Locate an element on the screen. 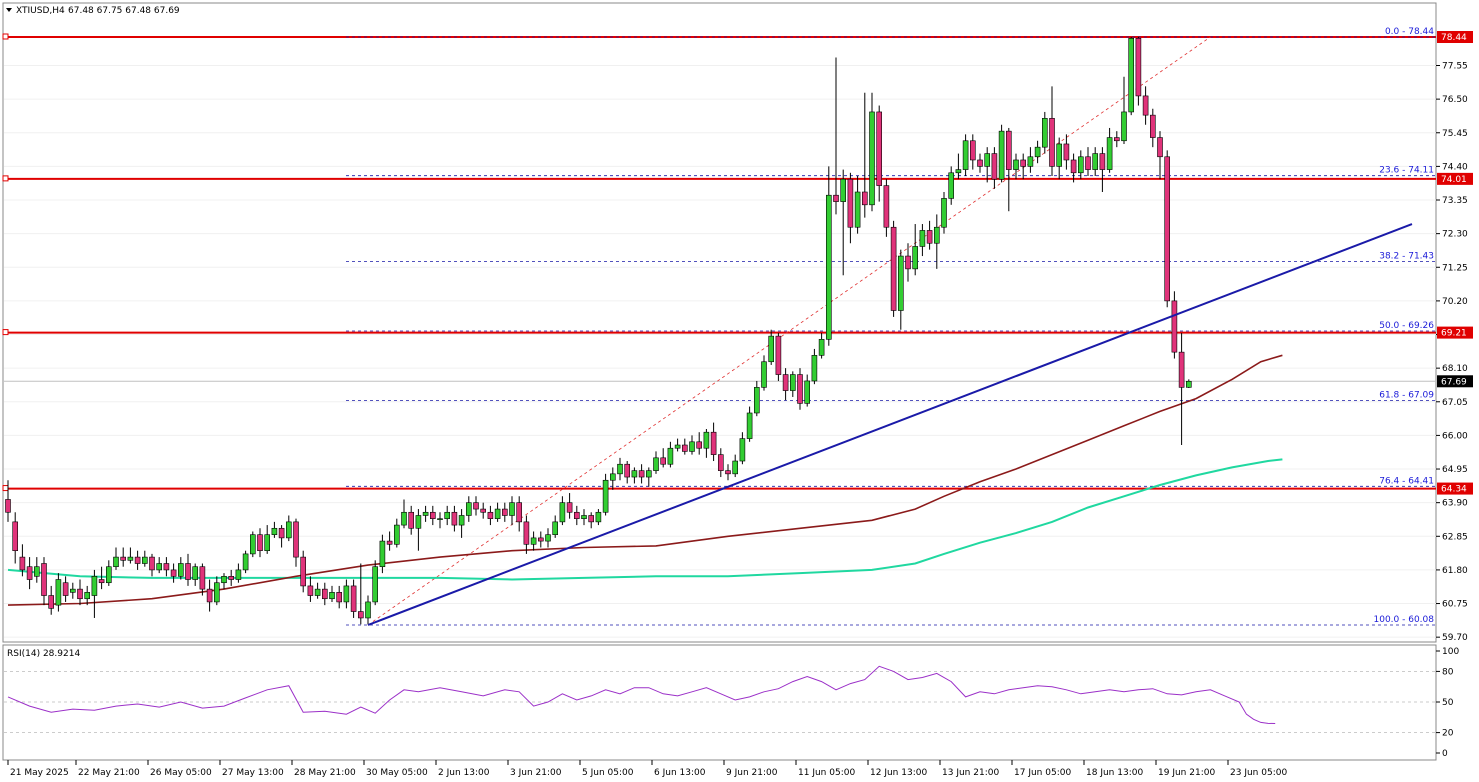 The width and height of the screenshot is (1479, 782). y-tick-label: 75.45 is located at coordinates (1455, 134).